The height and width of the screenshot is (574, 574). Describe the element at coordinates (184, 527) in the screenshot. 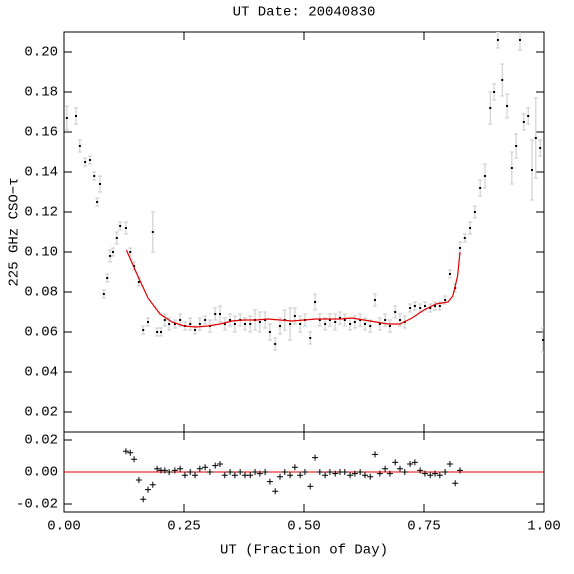

I see `x-tick-label: 0.25` at that location.